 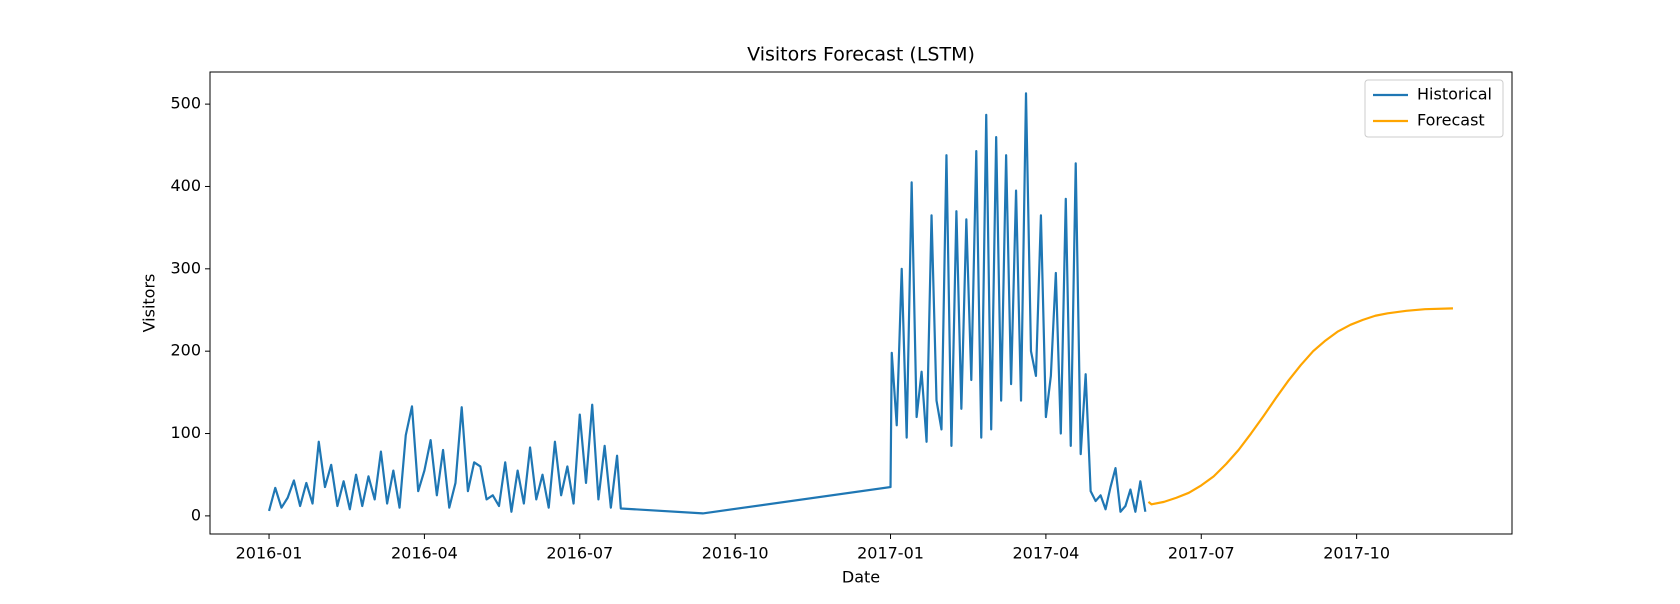 What do you see at coordinates (185, 432) in the screenshot?
I see `y-tick-label: 100` at bounding box center [185, 432].